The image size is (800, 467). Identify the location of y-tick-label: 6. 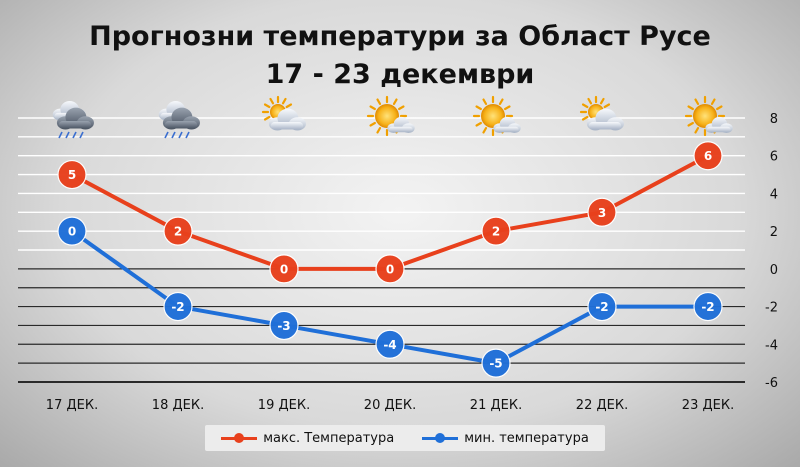
(774, 157).